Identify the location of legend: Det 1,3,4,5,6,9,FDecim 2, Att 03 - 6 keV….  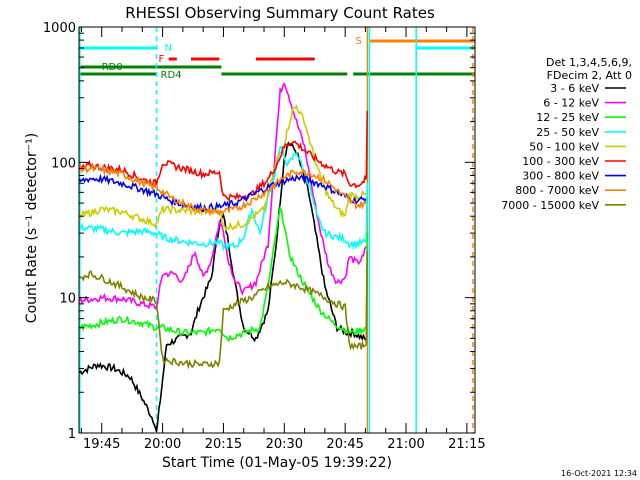
(566, 134).